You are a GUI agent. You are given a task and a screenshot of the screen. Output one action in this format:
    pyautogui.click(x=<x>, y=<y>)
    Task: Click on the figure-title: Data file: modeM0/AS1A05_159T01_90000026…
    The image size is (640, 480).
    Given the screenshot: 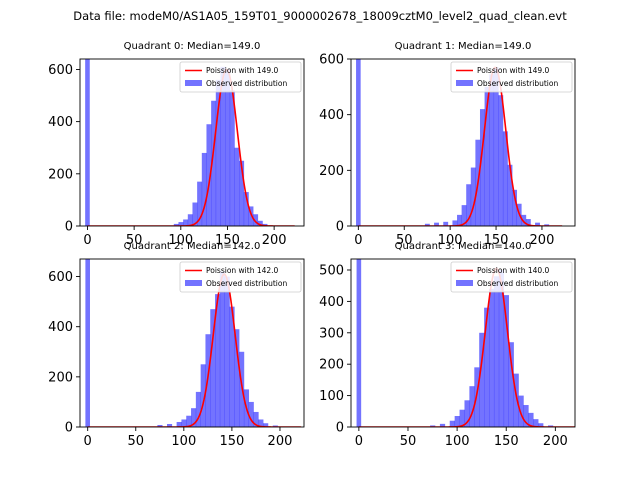 What is the action you would take?
    pyautogui.click(x=320, y=16)
    